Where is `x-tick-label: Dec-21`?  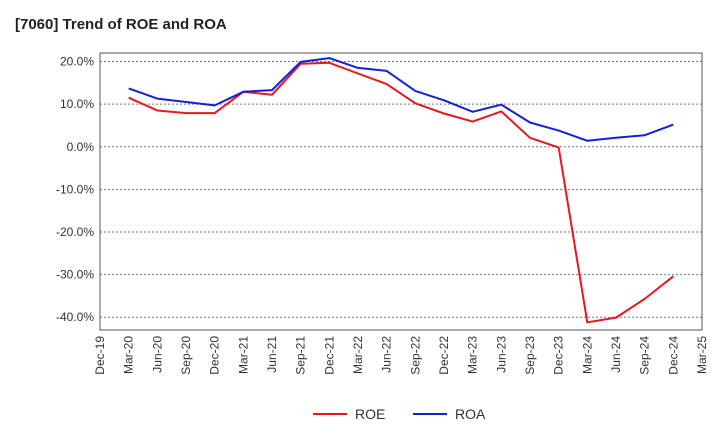 x-tick-label: Dec-21 is located at coordinates (329, 355).